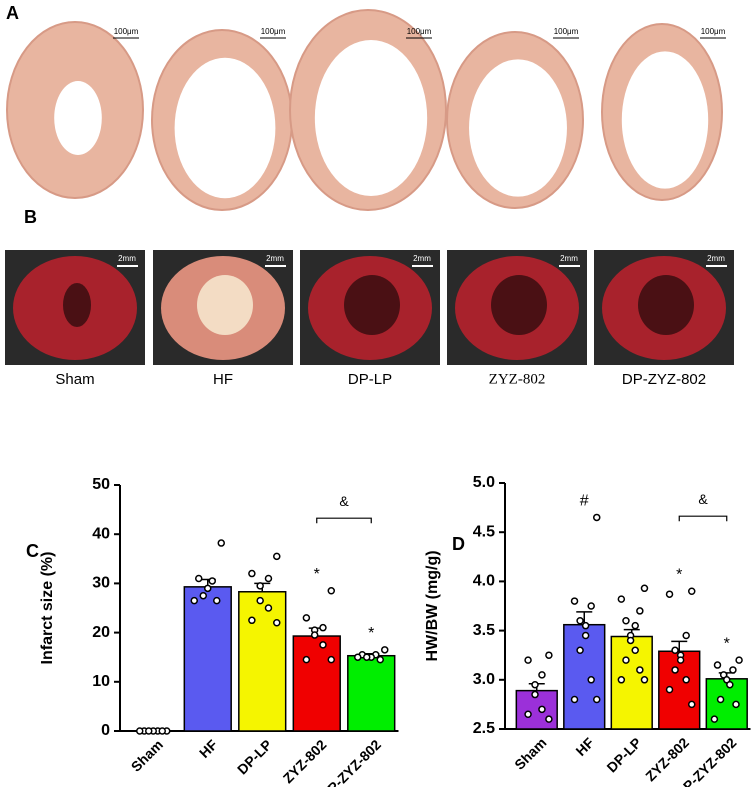 This screenshot has height=792, width=753. Describe the element at coordinates (372, 305) in the screenshot. I see `heart-lumen` at that location.